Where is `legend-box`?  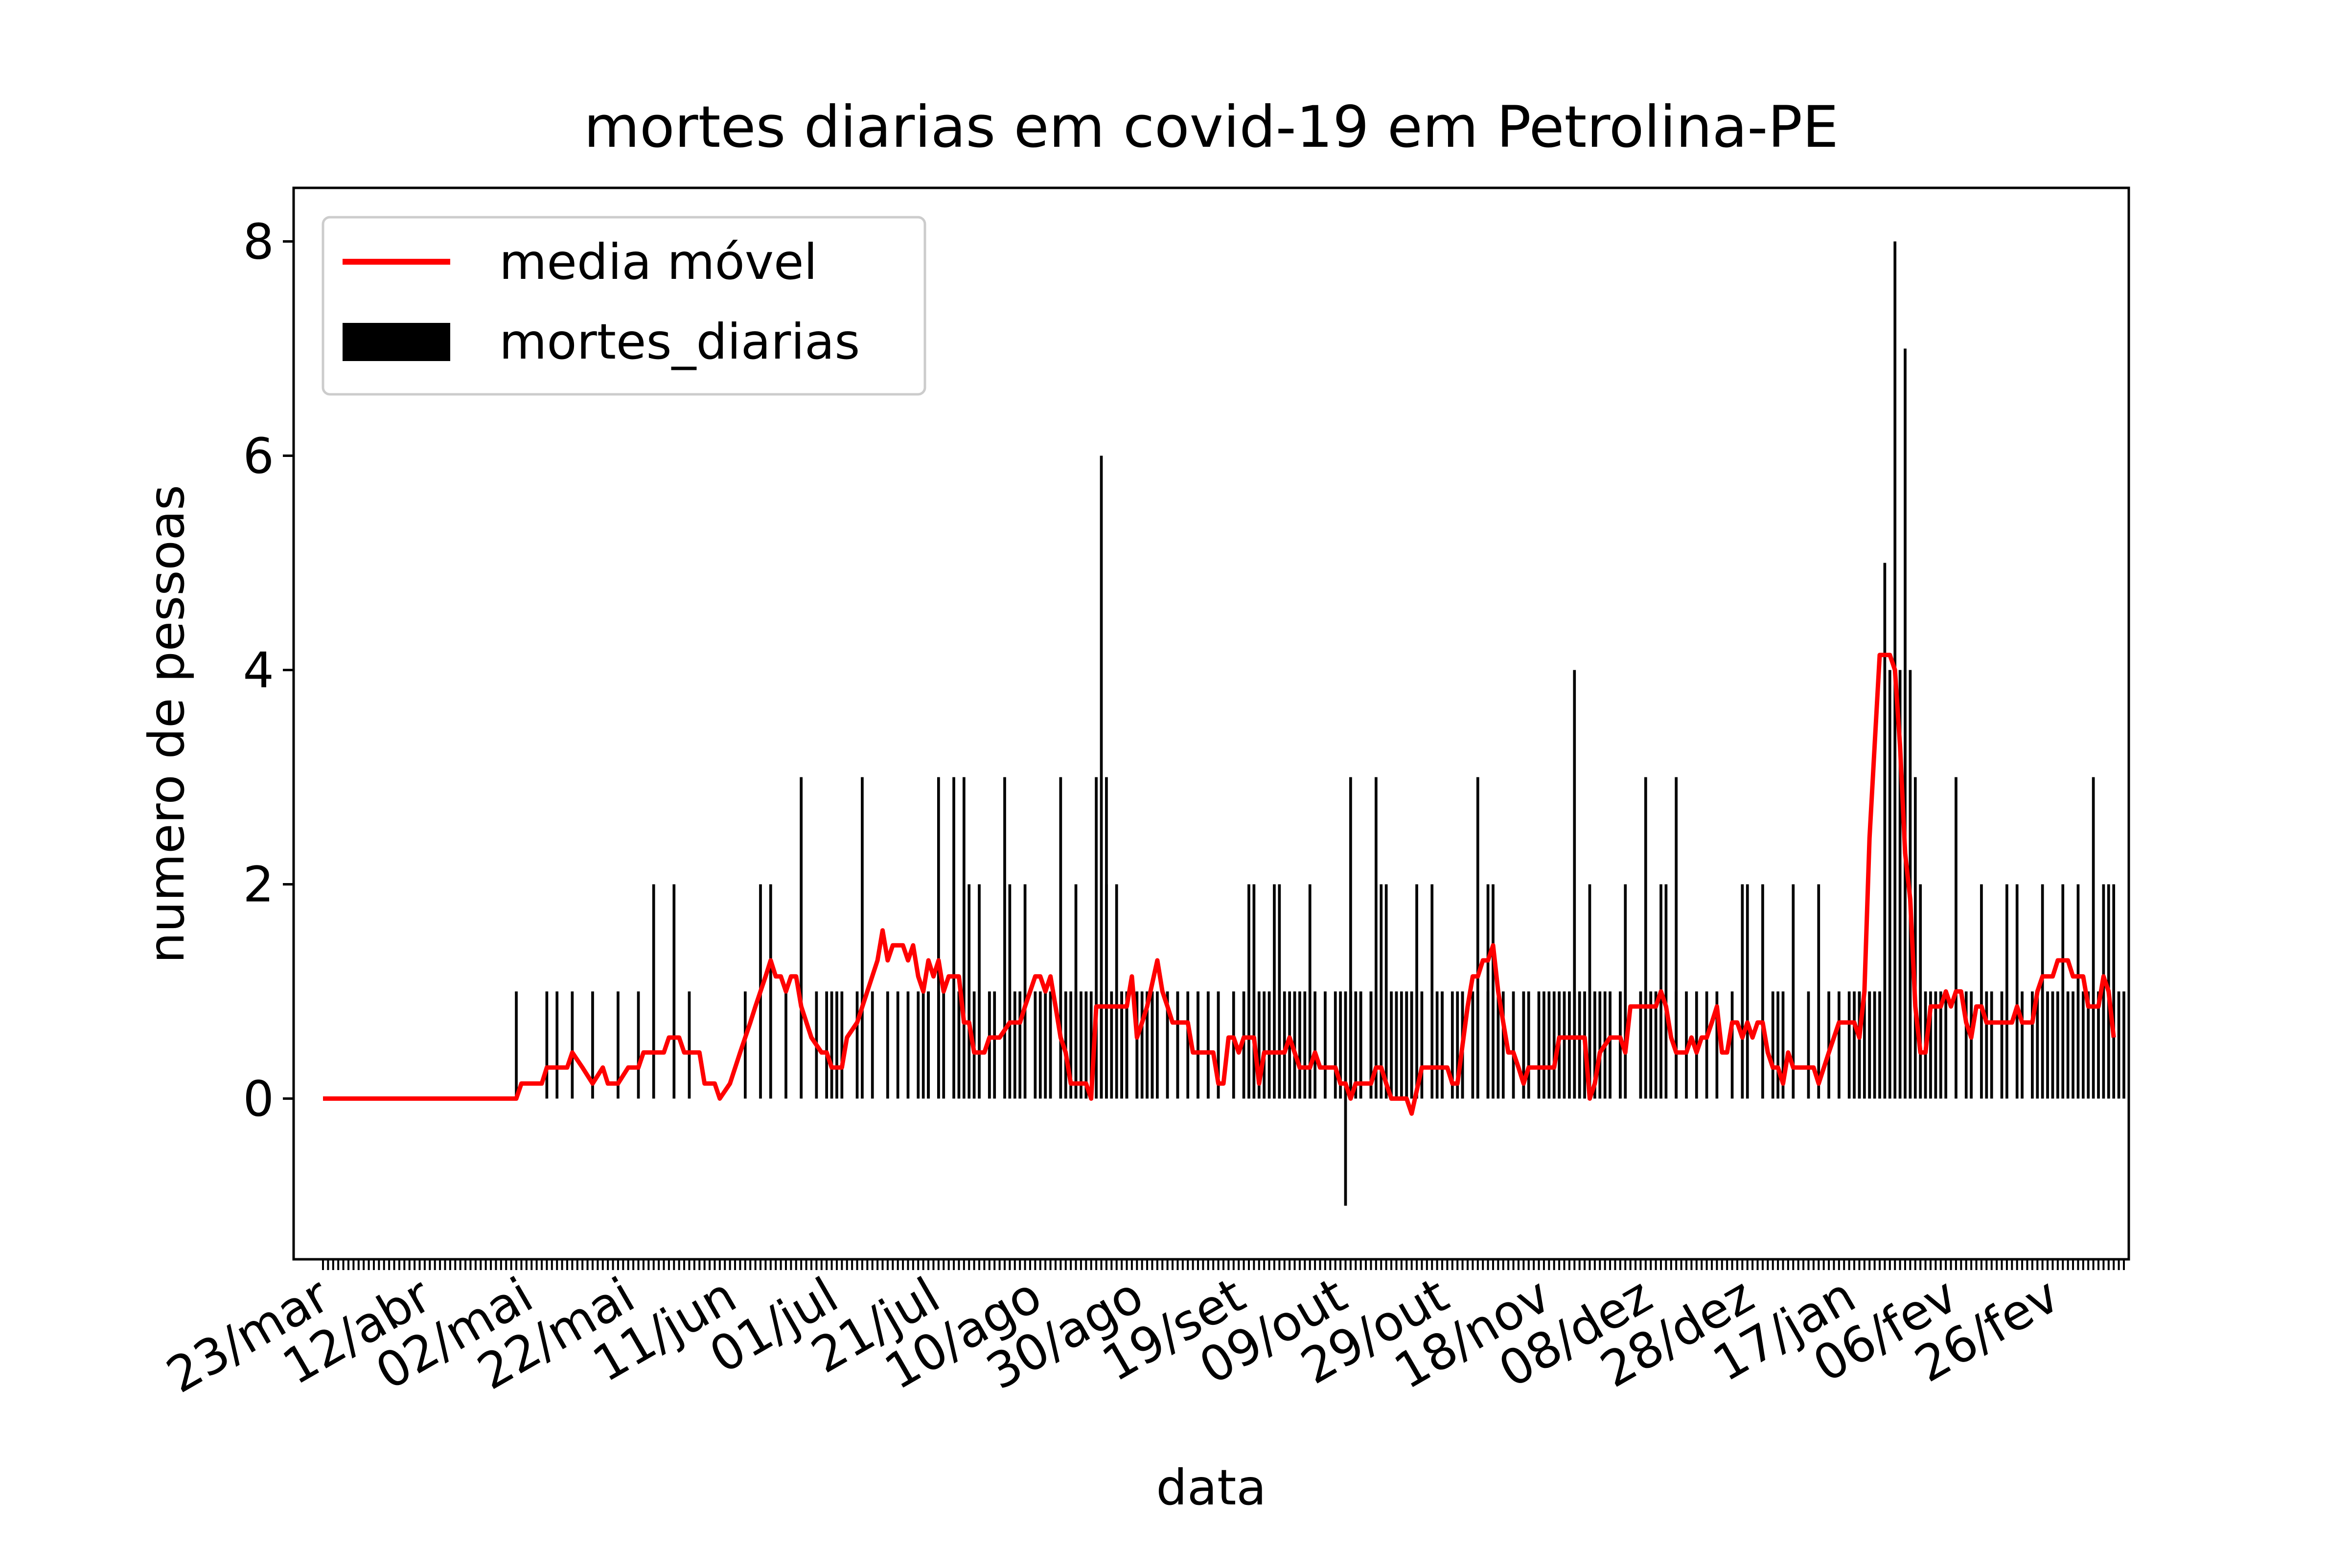 legend-box is located at coordinates (624, 306).